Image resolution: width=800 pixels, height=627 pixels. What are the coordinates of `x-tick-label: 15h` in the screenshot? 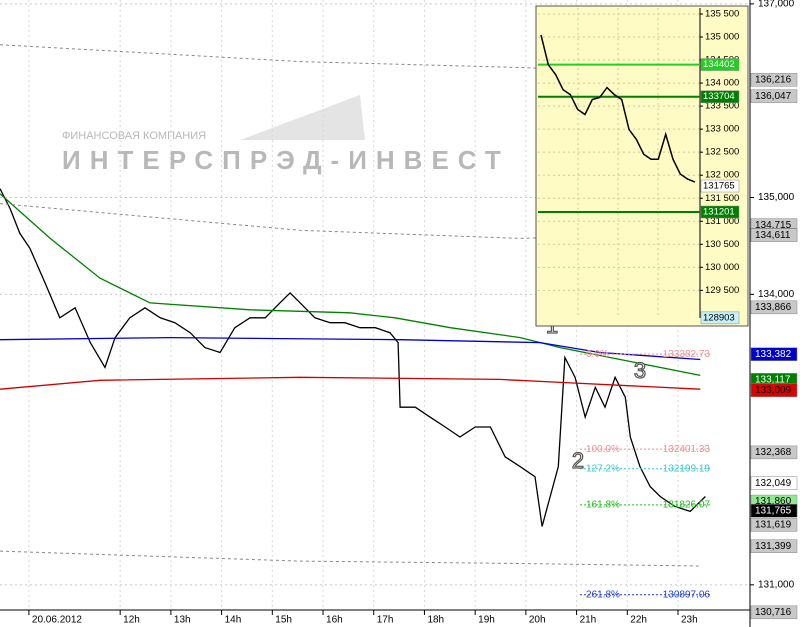 It's located at (283, 620).